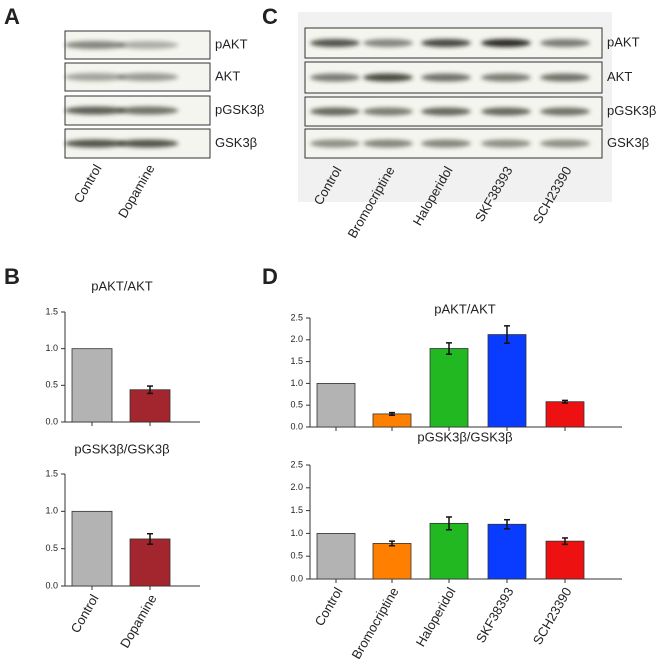 Image resolution: width=661 pixels, height=659 pixels. Describe the element at coordinates (552, 616) in the screenshot. I see `x-tick-label: SCH23390` at that location.